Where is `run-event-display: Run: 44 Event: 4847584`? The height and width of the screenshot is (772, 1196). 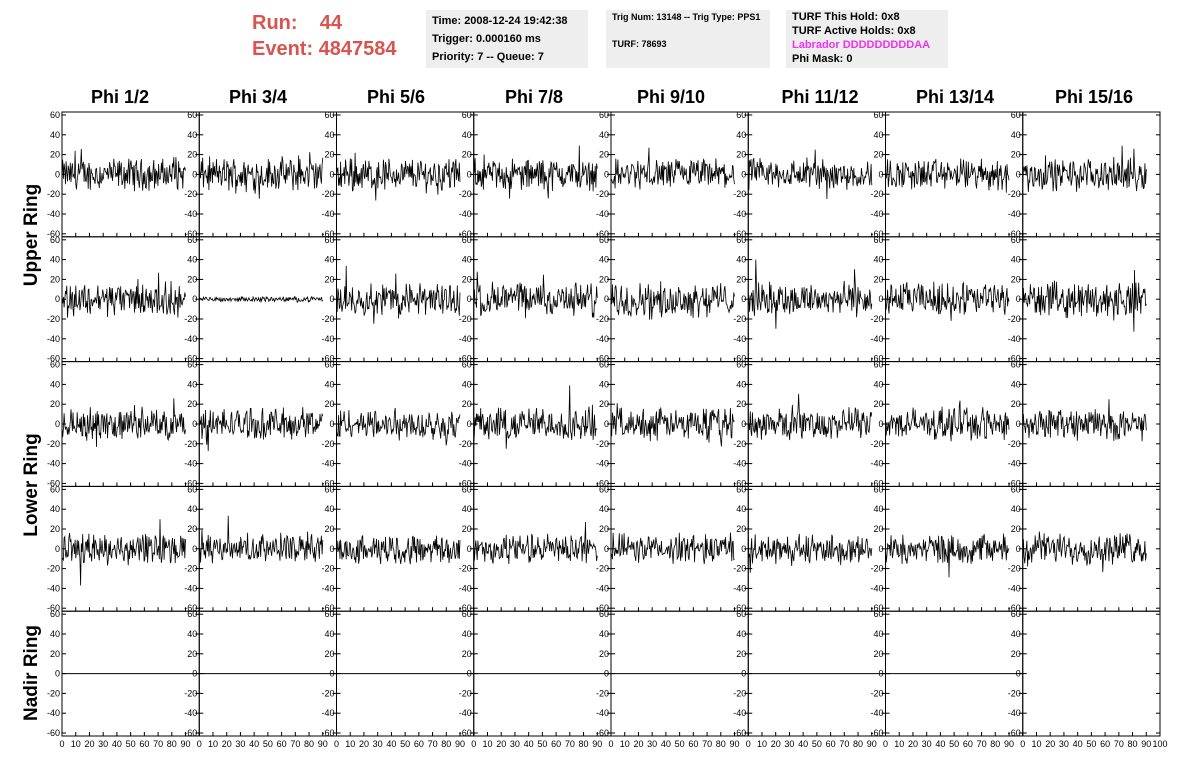 run-event-display: Run: 44 Event: 4847584 is located at coordinates (324, 36).